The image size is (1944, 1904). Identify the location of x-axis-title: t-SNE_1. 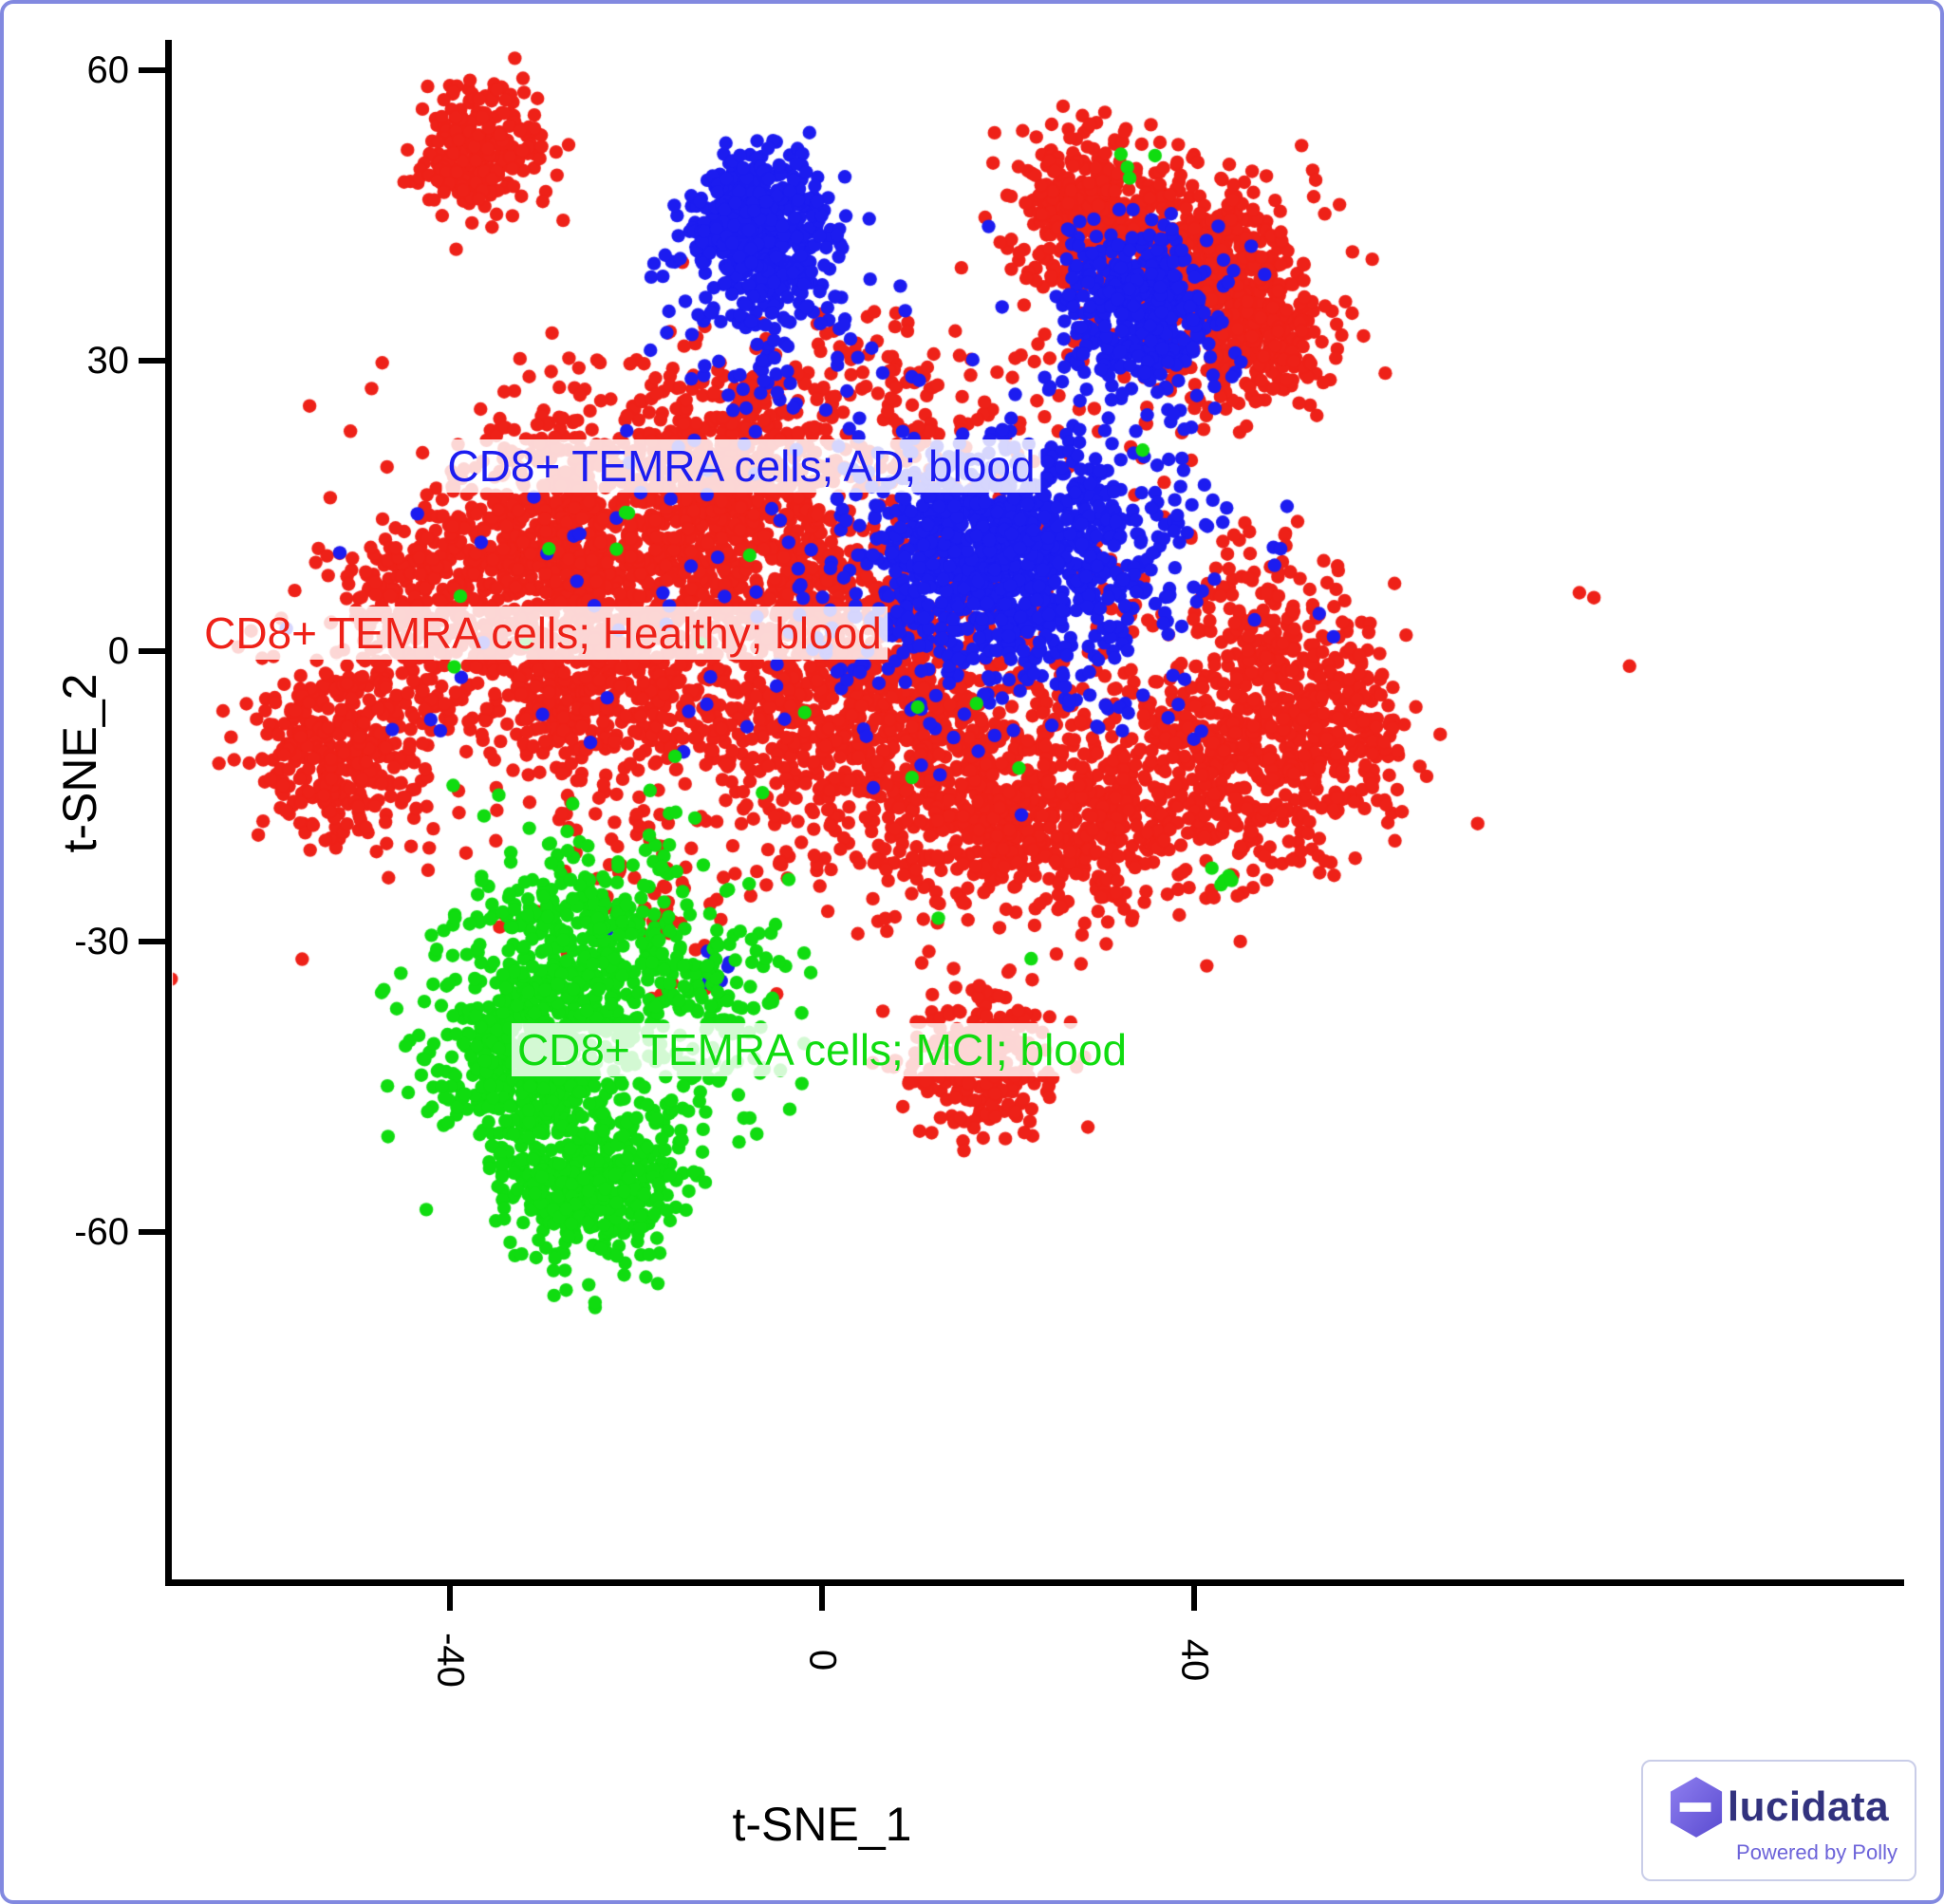
(822, 1825).